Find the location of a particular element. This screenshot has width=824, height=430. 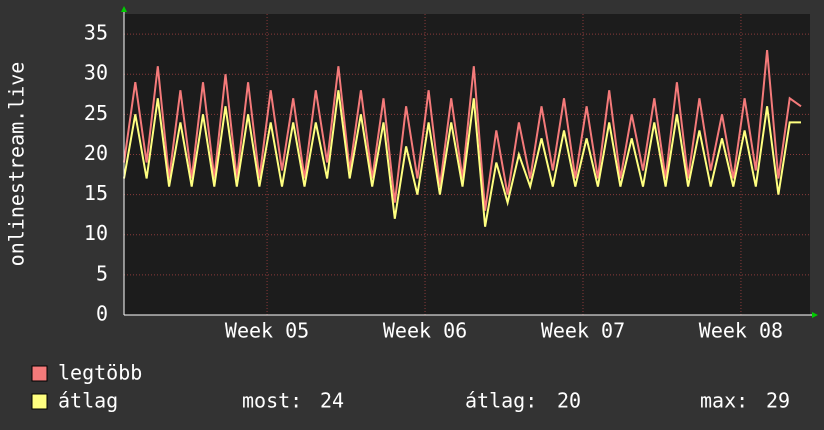

y-tick-label: 5 is located at coordinates (102, 273).